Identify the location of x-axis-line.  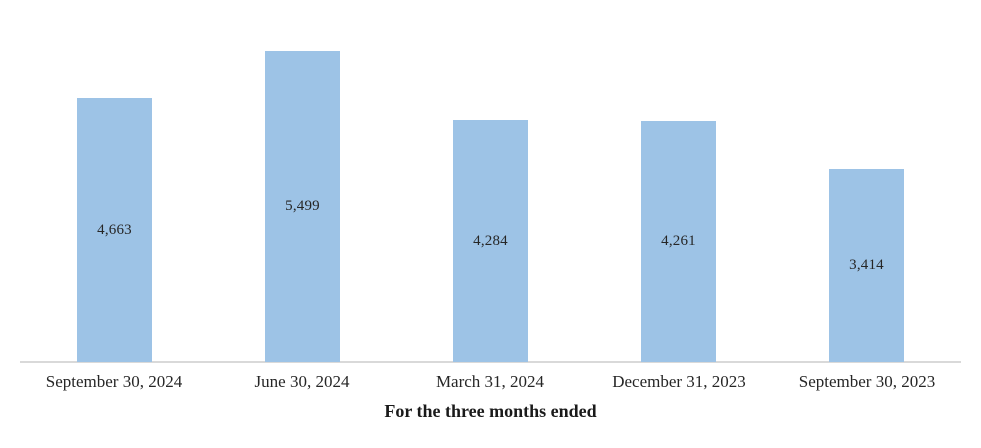
(490, 362).